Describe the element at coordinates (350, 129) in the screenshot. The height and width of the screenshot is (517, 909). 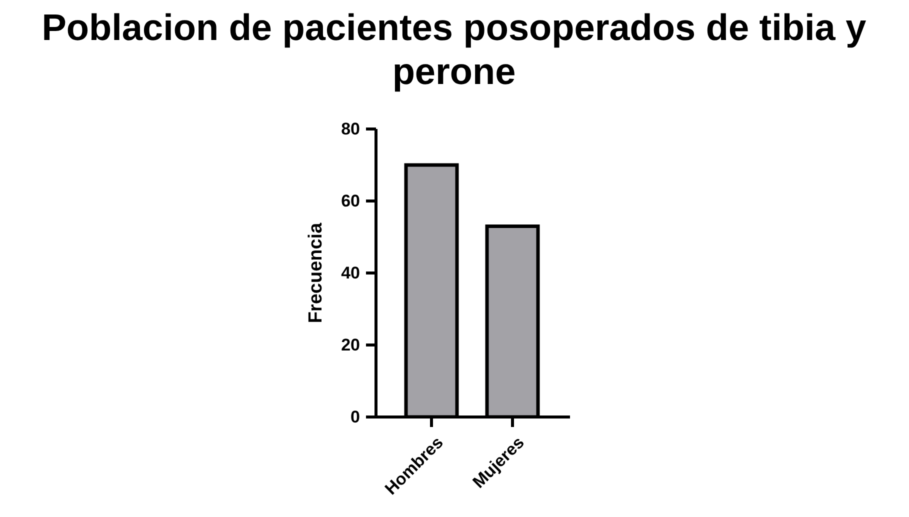
I see `y-tick-label: 80` at that location.